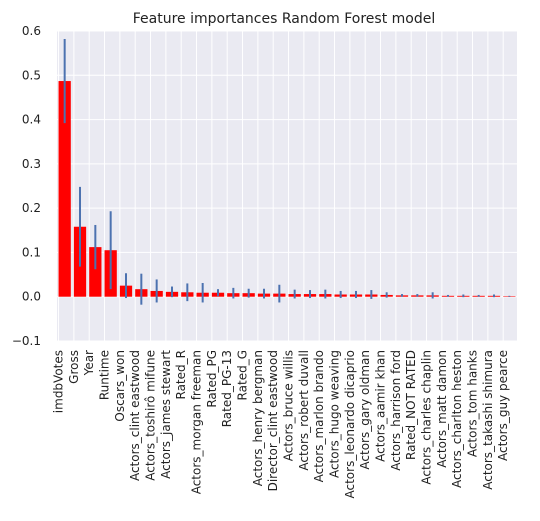  I want to click on x-tick-label: Actors_bruce willis, so click(289, 405).